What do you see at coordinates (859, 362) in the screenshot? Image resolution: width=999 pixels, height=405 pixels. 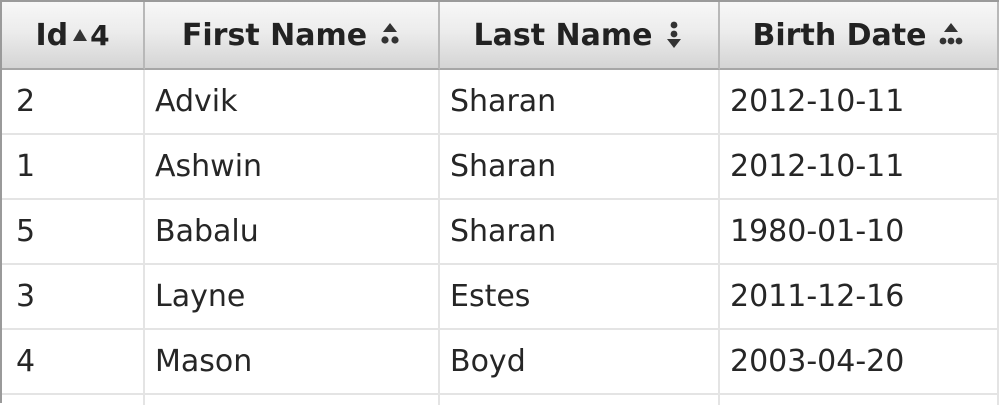 I see `table-cell-birth-date: 2003-04-20` at bounding box center [859, 362].